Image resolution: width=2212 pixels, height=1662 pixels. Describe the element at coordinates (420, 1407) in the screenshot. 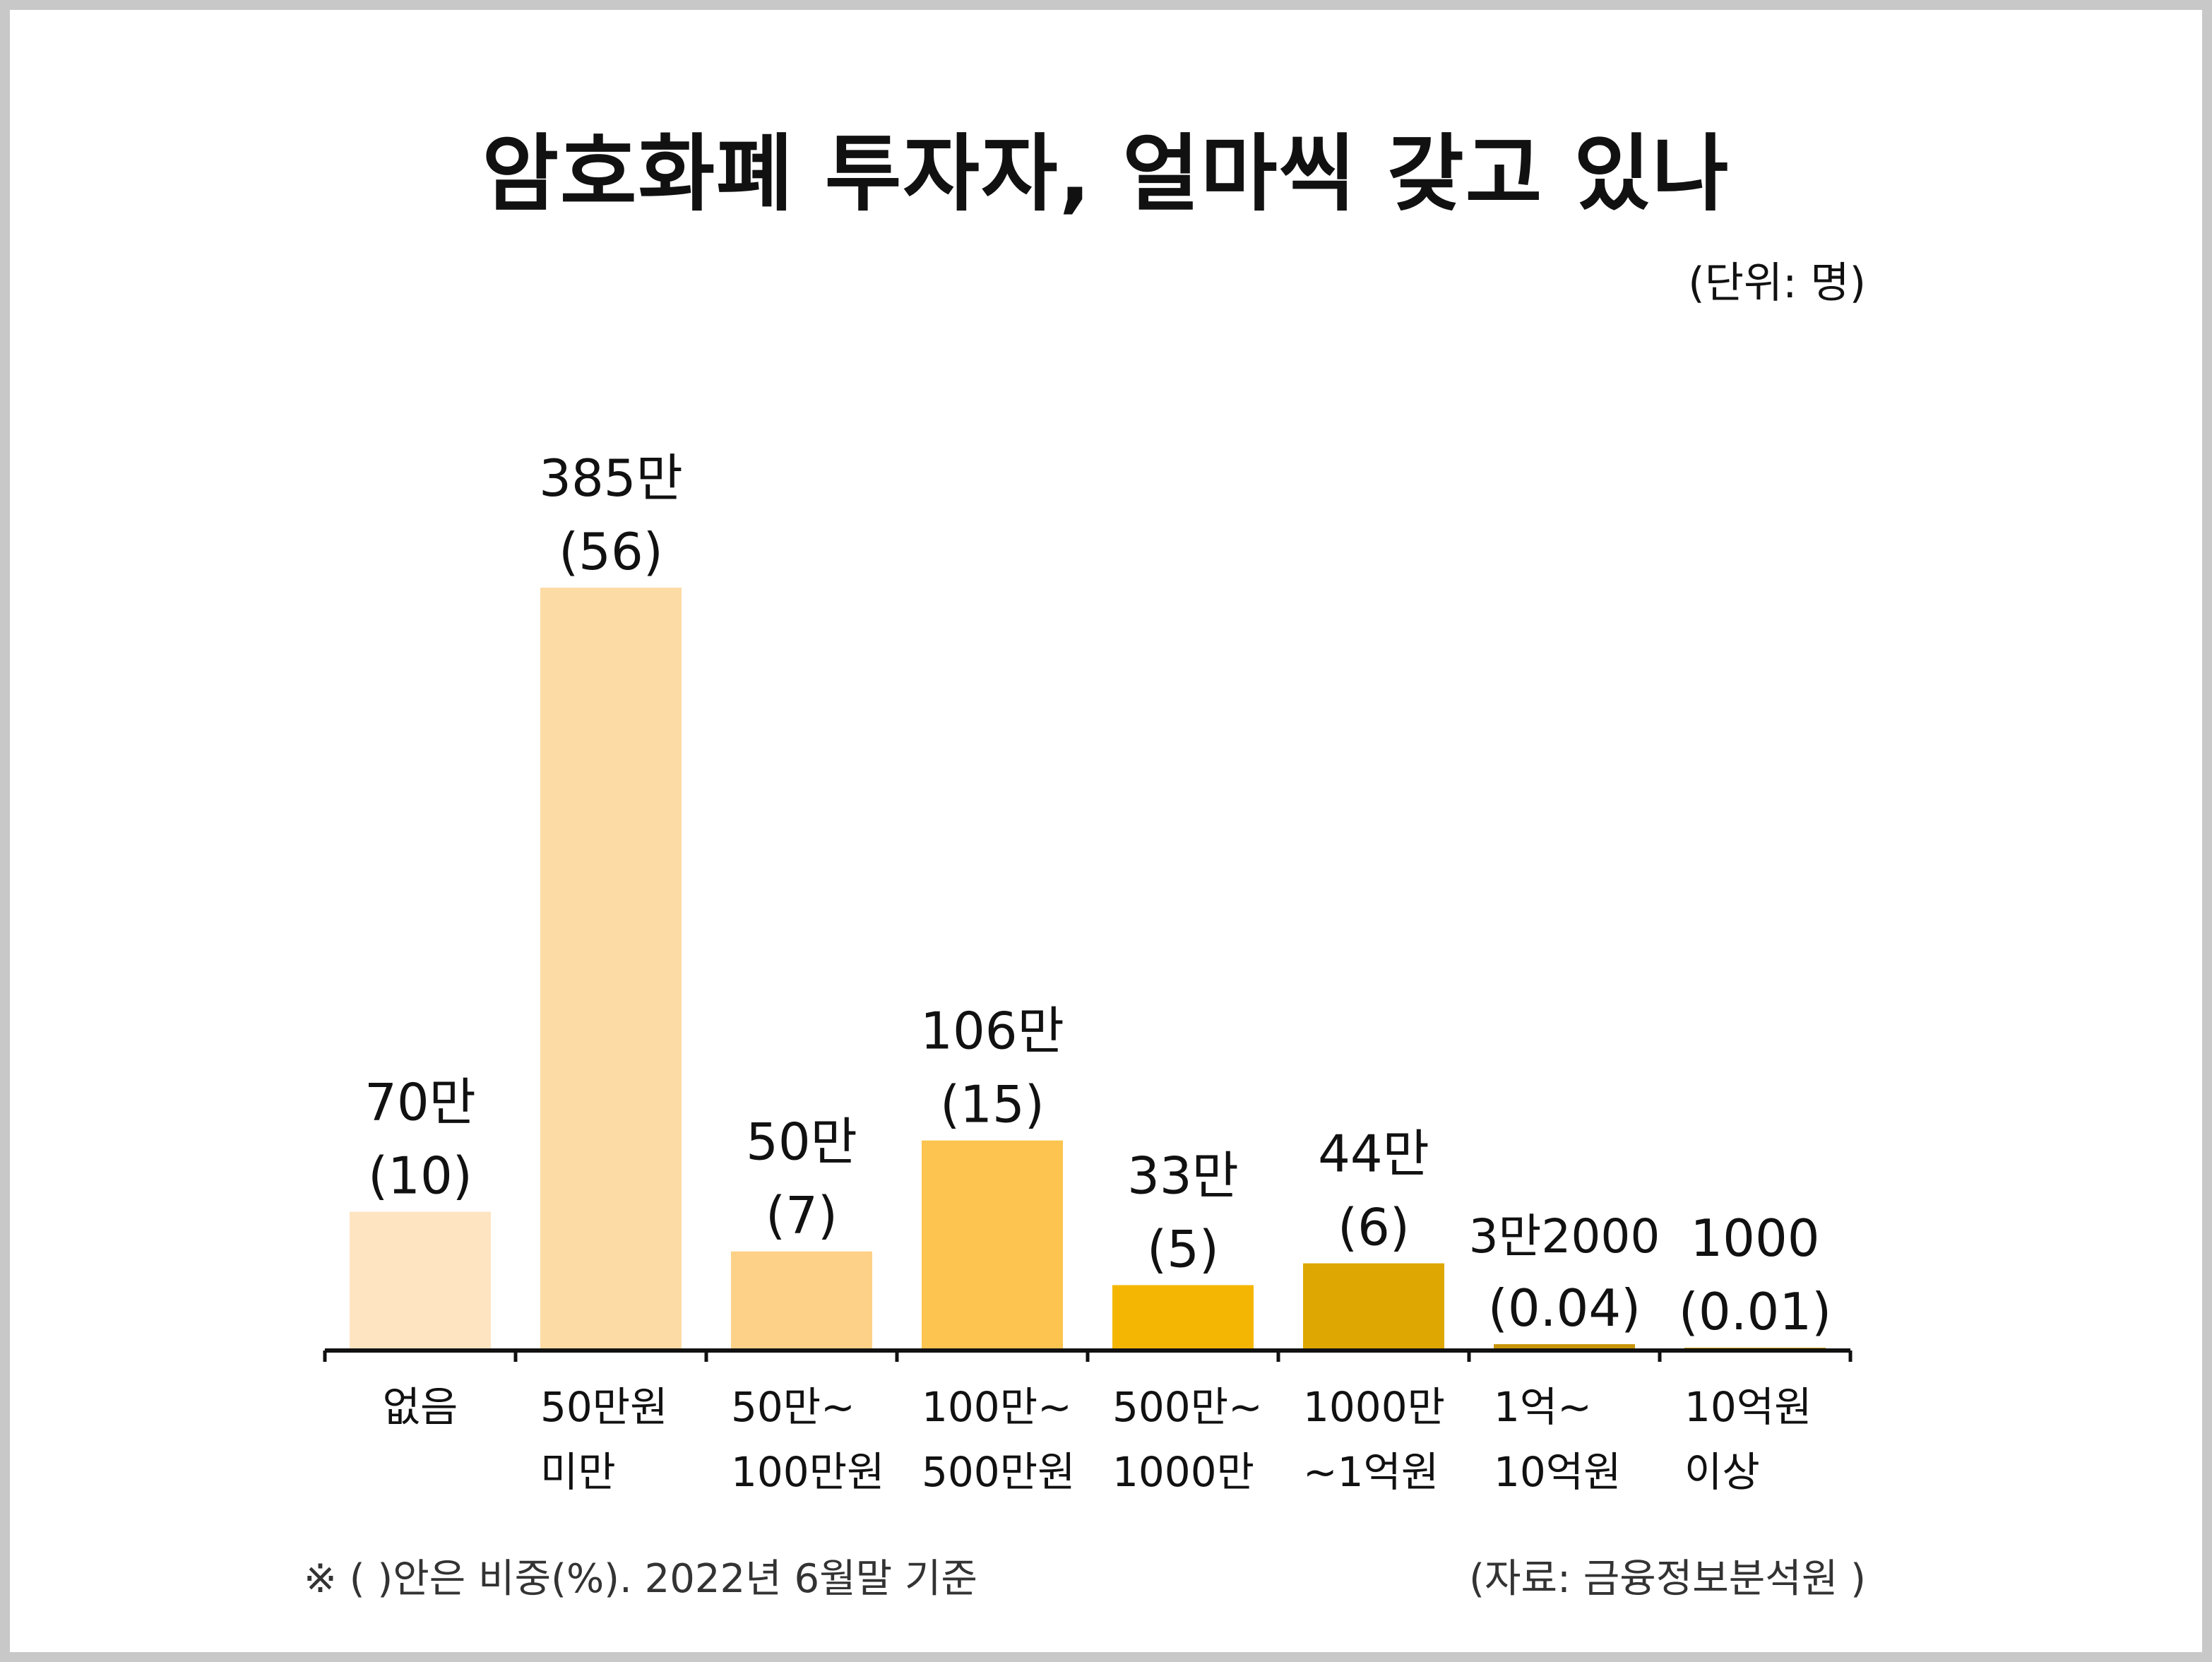

I see `x-tick-label: 없음` at that location.